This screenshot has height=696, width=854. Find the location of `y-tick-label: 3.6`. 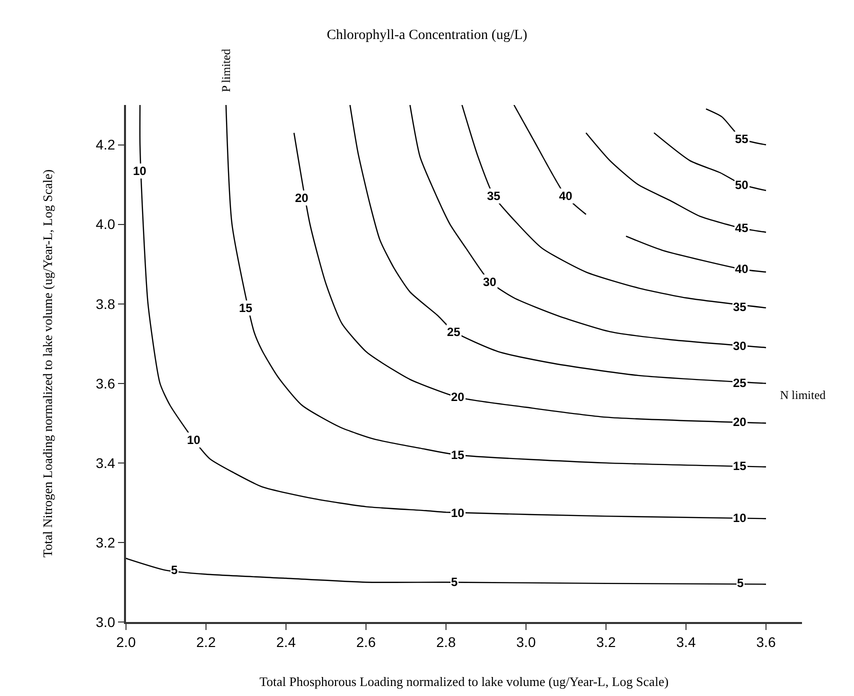

y-tick-label: 3.6 is located at coordinates (106, 383).